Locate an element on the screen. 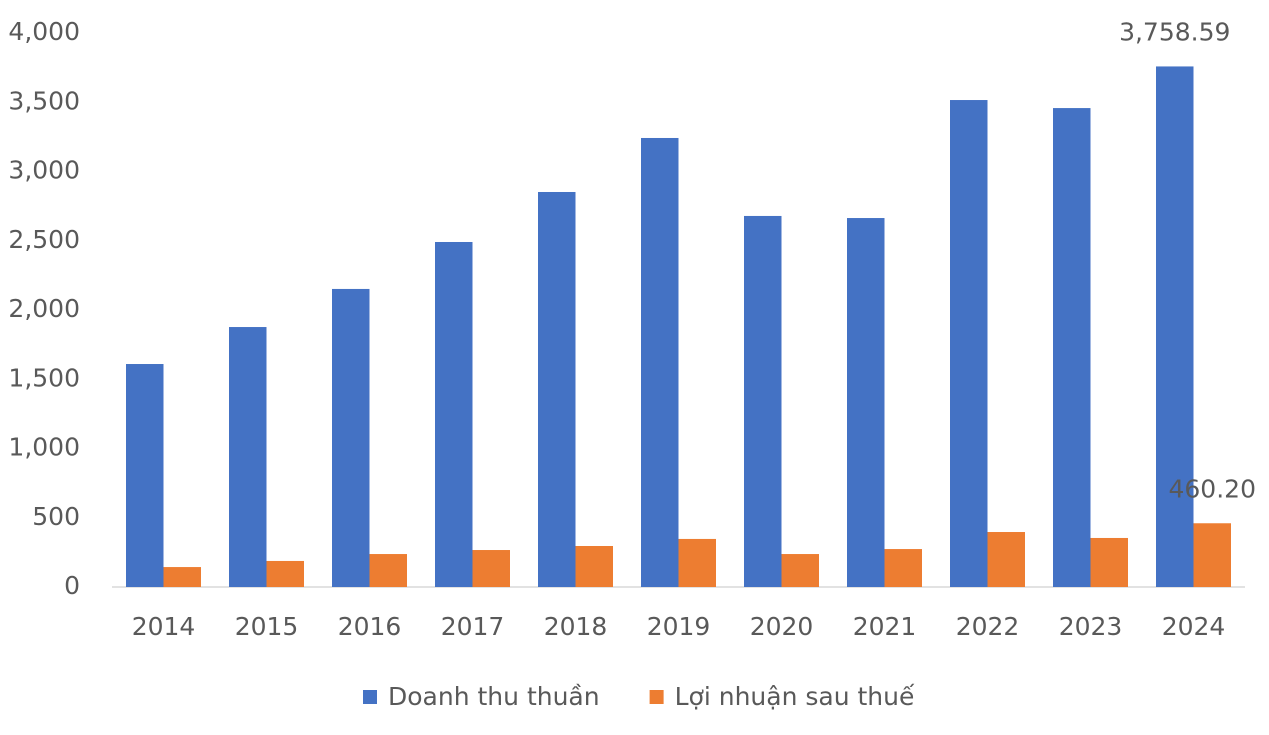 The height and width of the screenshot is (735, 1269). y-tick-label: 1,500 is located at coordinates (44, 377).